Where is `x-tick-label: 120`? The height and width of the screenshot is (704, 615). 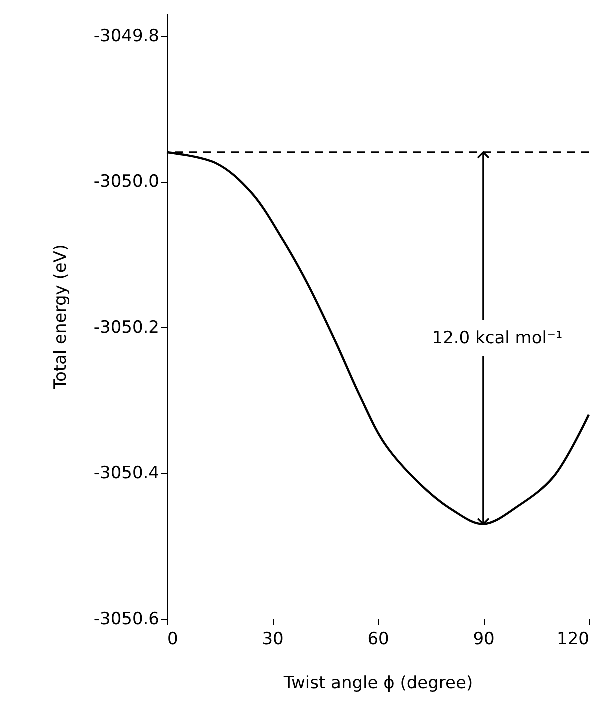 x-tick-label: 120 is located at coordinates (573, 640).